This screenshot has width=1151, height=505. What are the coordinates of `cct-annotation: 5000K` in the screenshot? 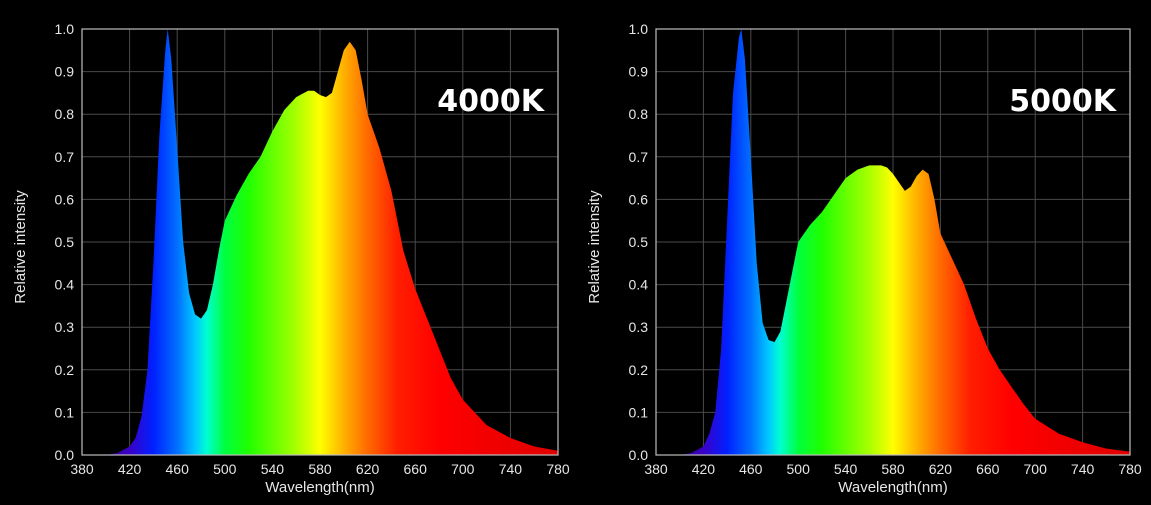 It's located at (1063, 101).